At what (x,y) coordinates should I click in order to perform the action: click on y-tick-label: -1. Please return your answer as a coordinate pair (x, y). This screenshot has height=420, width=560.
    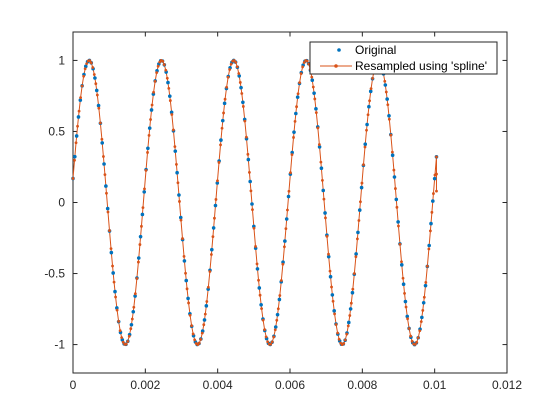
    Looking at the image, I should click on (59, 345).